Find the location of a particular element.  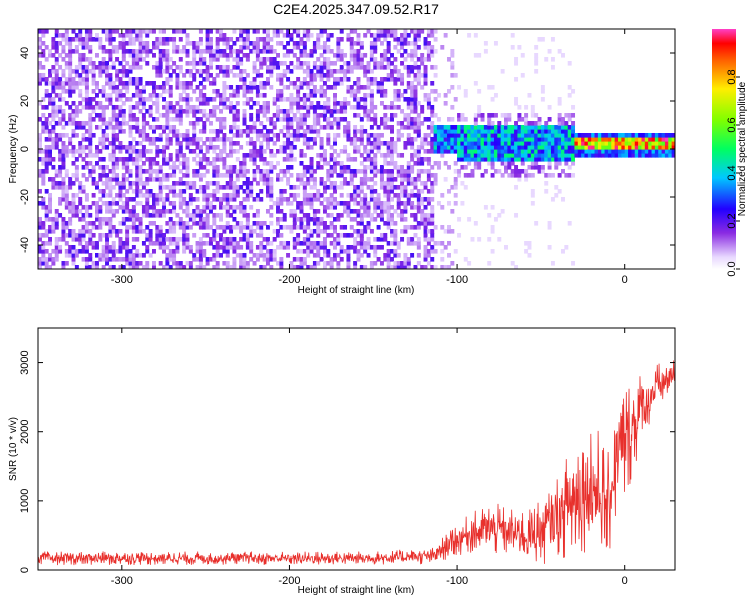

x-tick-label: 0 is located at coordinates (625, 581).